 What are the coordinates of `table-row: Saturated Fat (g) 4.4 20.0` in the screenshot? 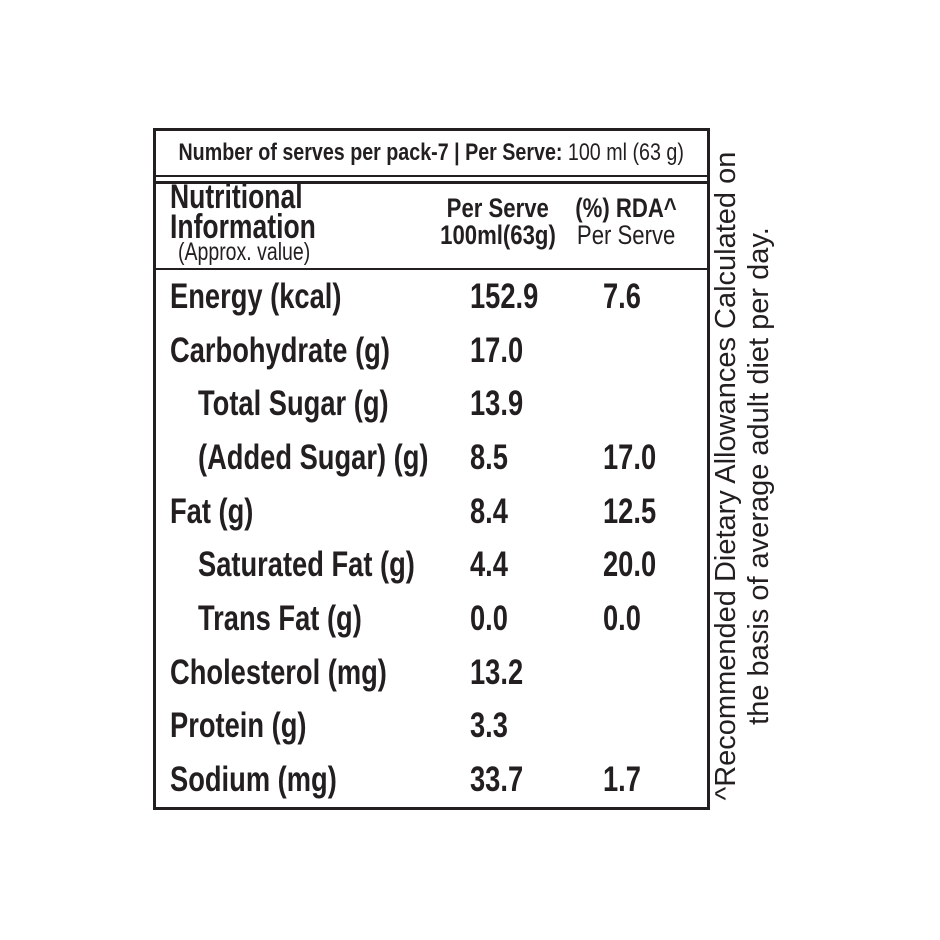 It's located at (431, 565).